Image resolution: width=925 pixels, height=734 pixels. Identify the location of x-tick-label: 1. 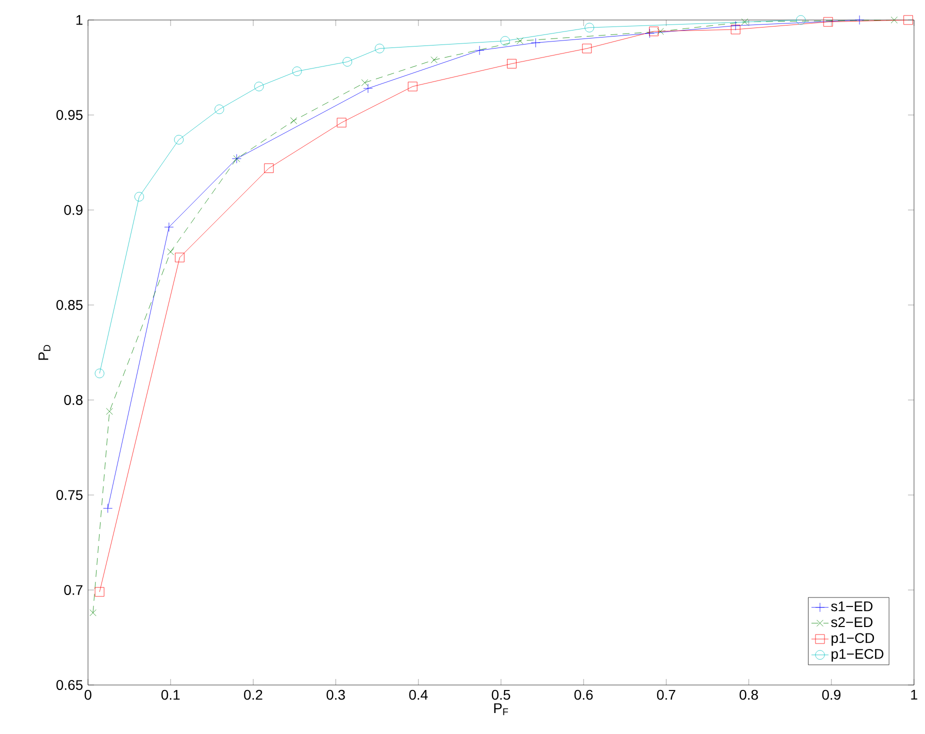
(914, 695).